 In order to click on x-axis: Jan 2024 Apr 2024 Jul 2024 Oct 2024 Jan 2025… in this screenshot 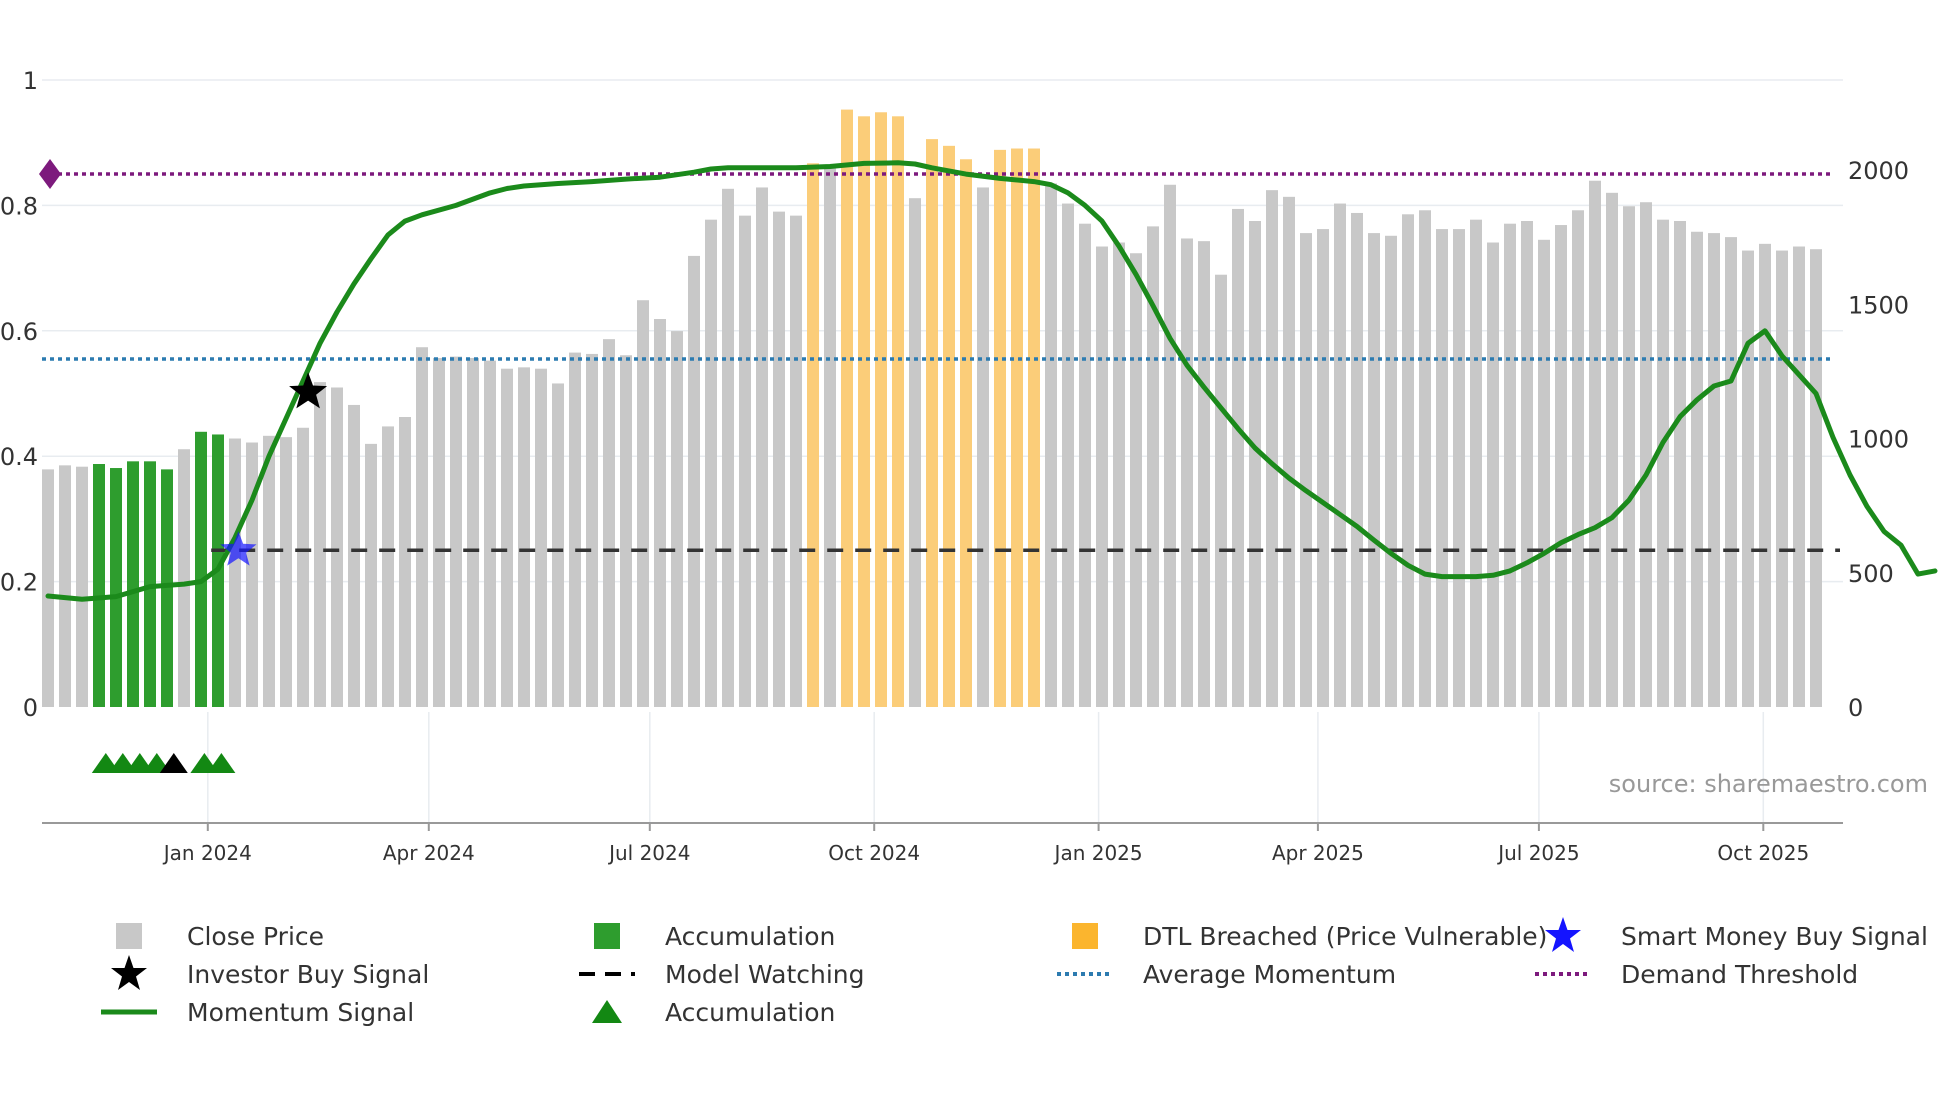, I will do `click(942, 843)`.